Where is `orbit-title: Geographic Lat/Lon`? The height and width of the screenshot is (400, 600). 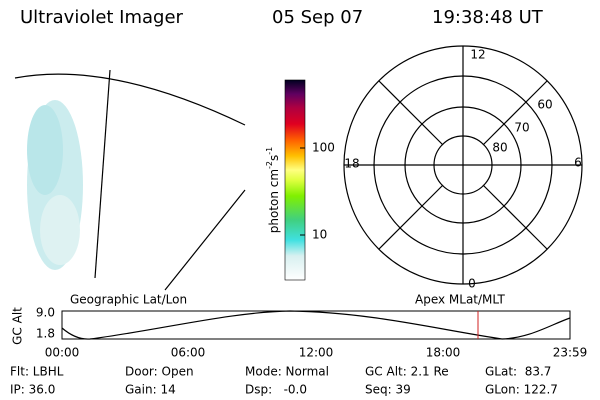 orbit-title: Geographic Lat/Lon is located at coordinates (128, 300).